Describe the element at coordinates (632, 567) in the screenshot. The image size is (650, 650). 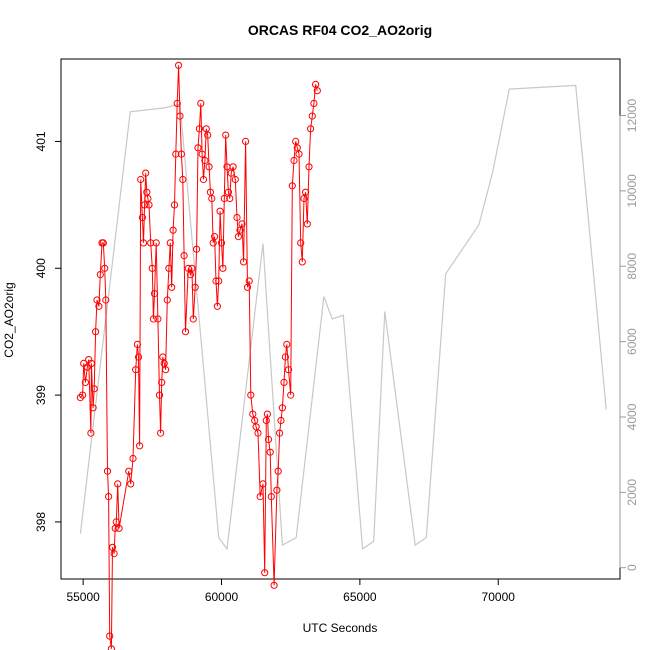
I see `right-y-tick-label: 0` at that location.